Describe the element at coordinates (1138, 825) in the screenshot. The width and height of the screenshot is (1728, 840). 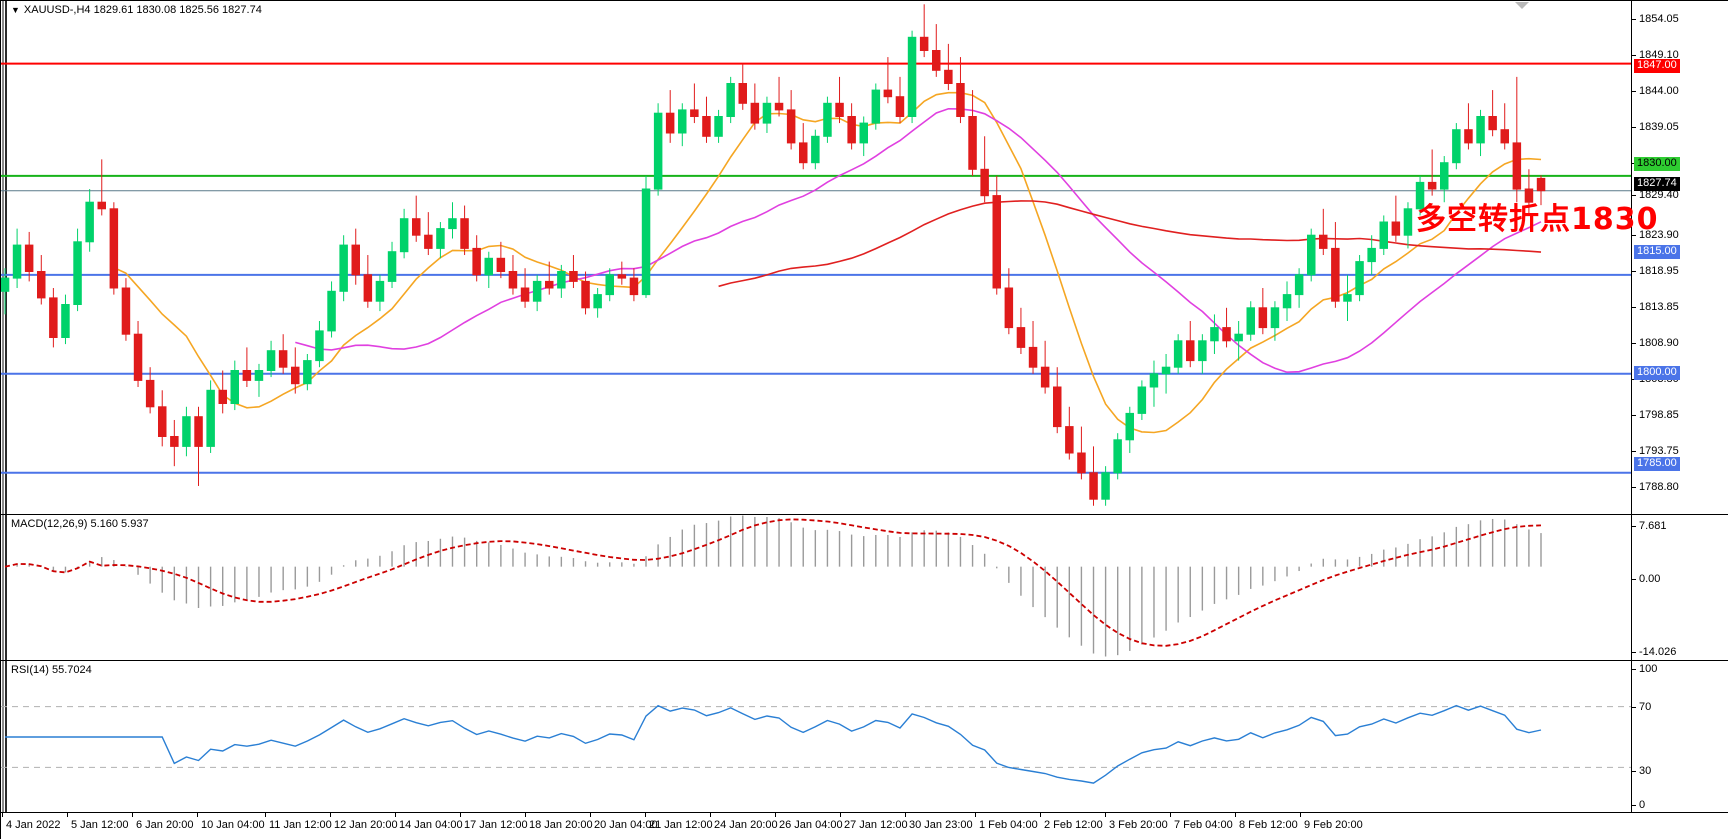
I see `time-axis-label: 3 Feb 20:00` at that location.